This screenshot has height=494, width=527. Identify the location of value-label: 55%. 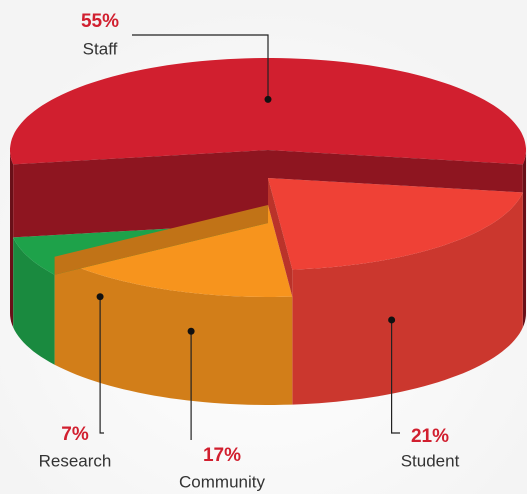
(100, 21).